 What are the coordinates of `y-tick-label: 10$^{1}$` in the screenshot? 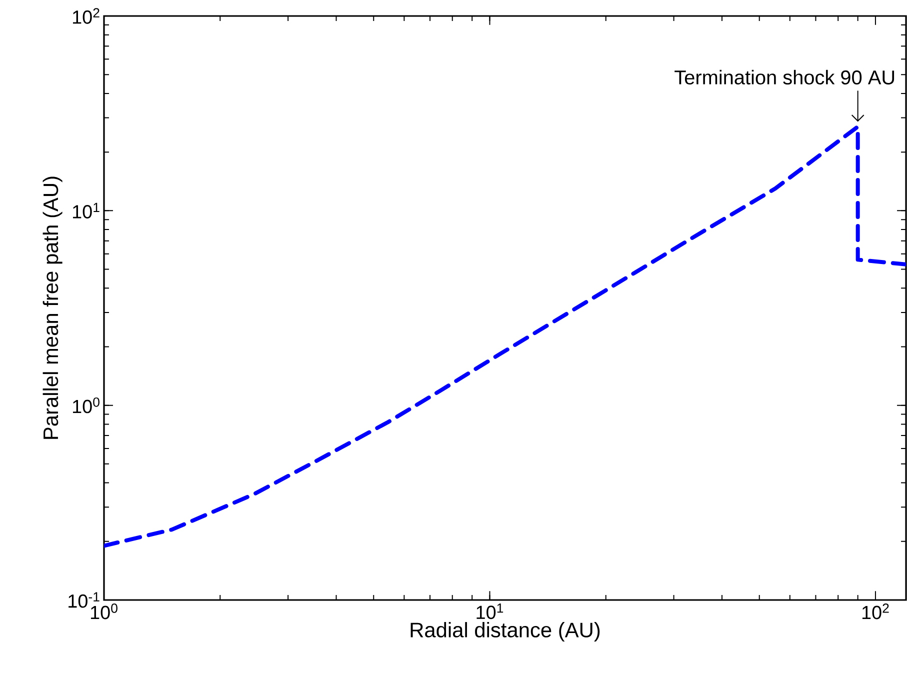 It's located at (86, 210).